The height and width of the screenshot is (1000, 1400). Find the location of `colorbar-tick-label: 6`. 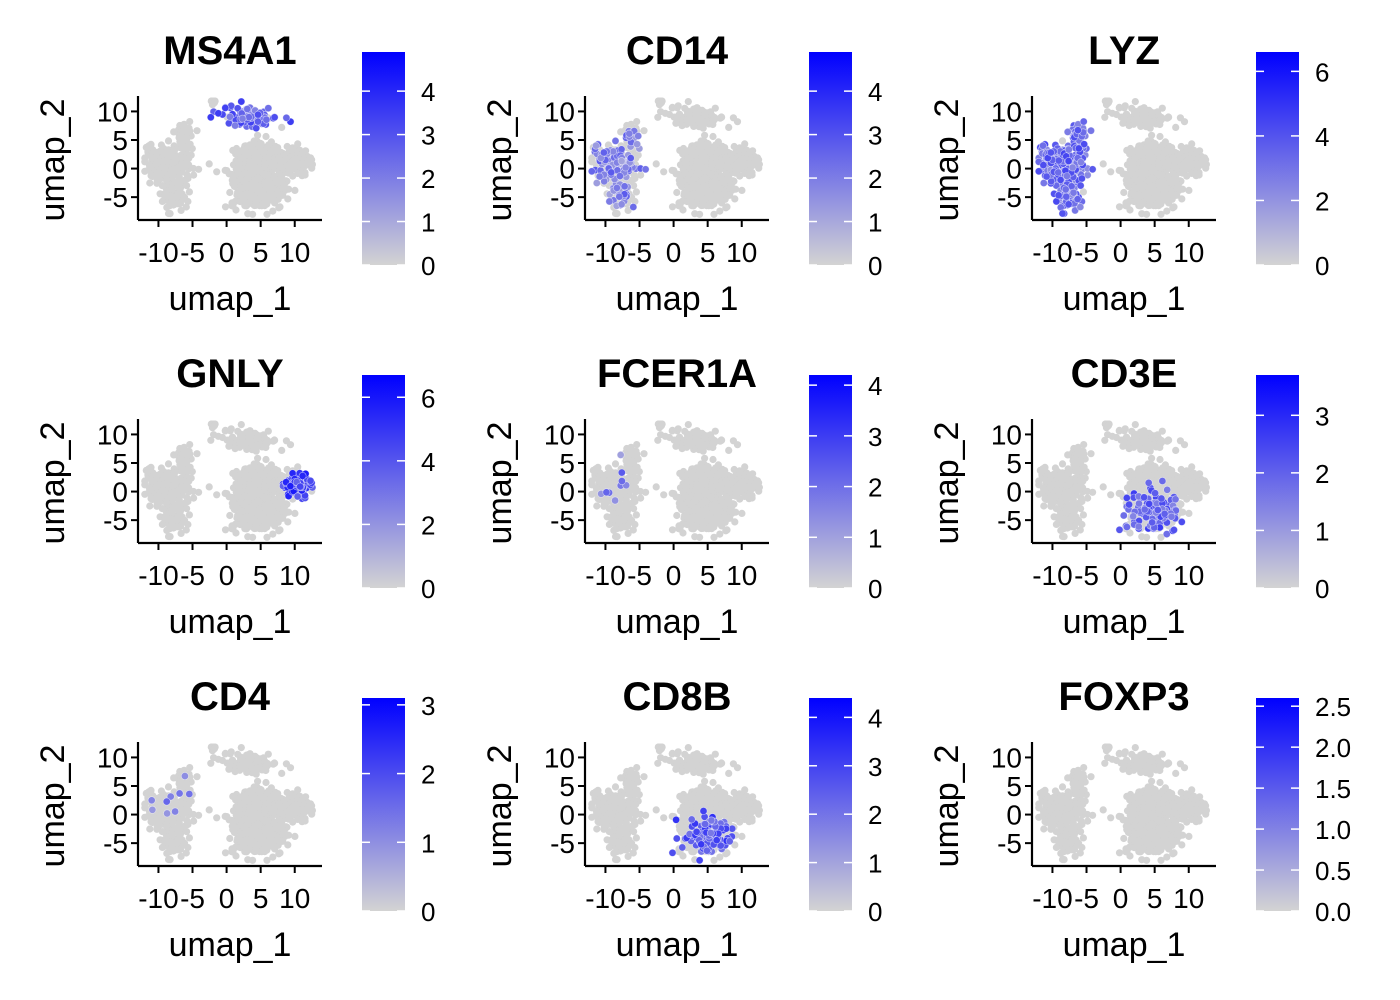

colorbar-tick-label: 6 is located at coordinates (1322, 72).